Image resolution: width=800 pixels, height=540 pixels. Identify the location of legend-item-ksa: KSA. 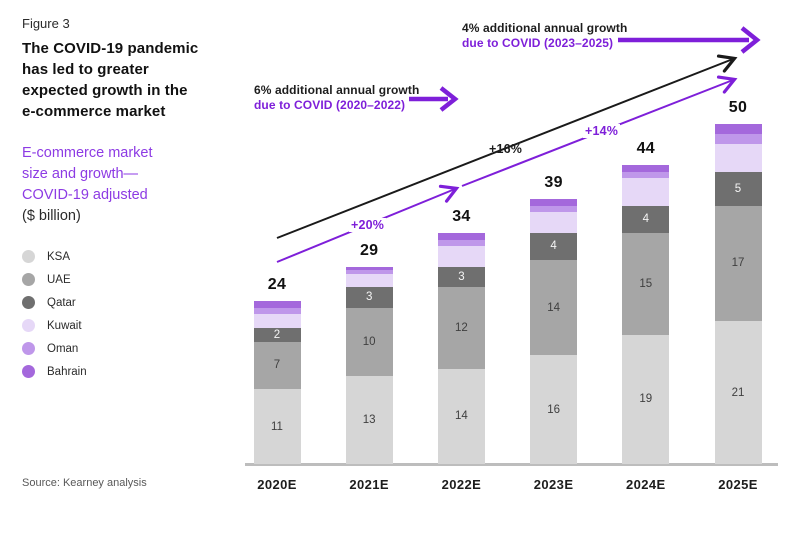
(54, 256).